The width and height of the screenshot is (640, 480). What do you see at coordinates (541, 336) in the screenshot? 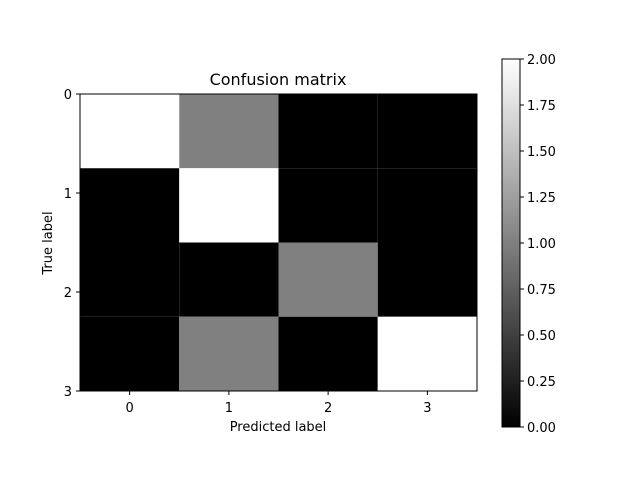
I see `colorbar-tick-label: 0.50` at bounding box center [541, 336].